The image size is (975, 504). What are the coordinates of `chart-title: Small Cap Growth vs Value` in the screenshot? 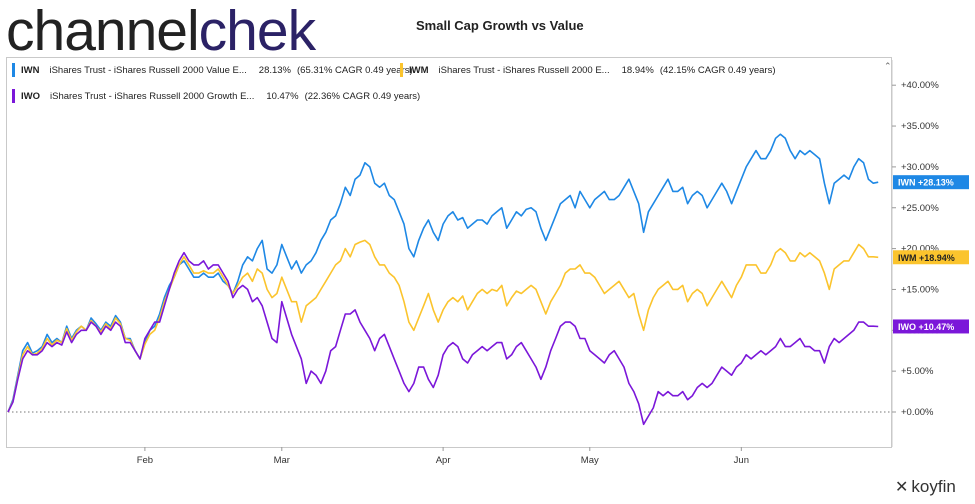 It's located at (500, 25).